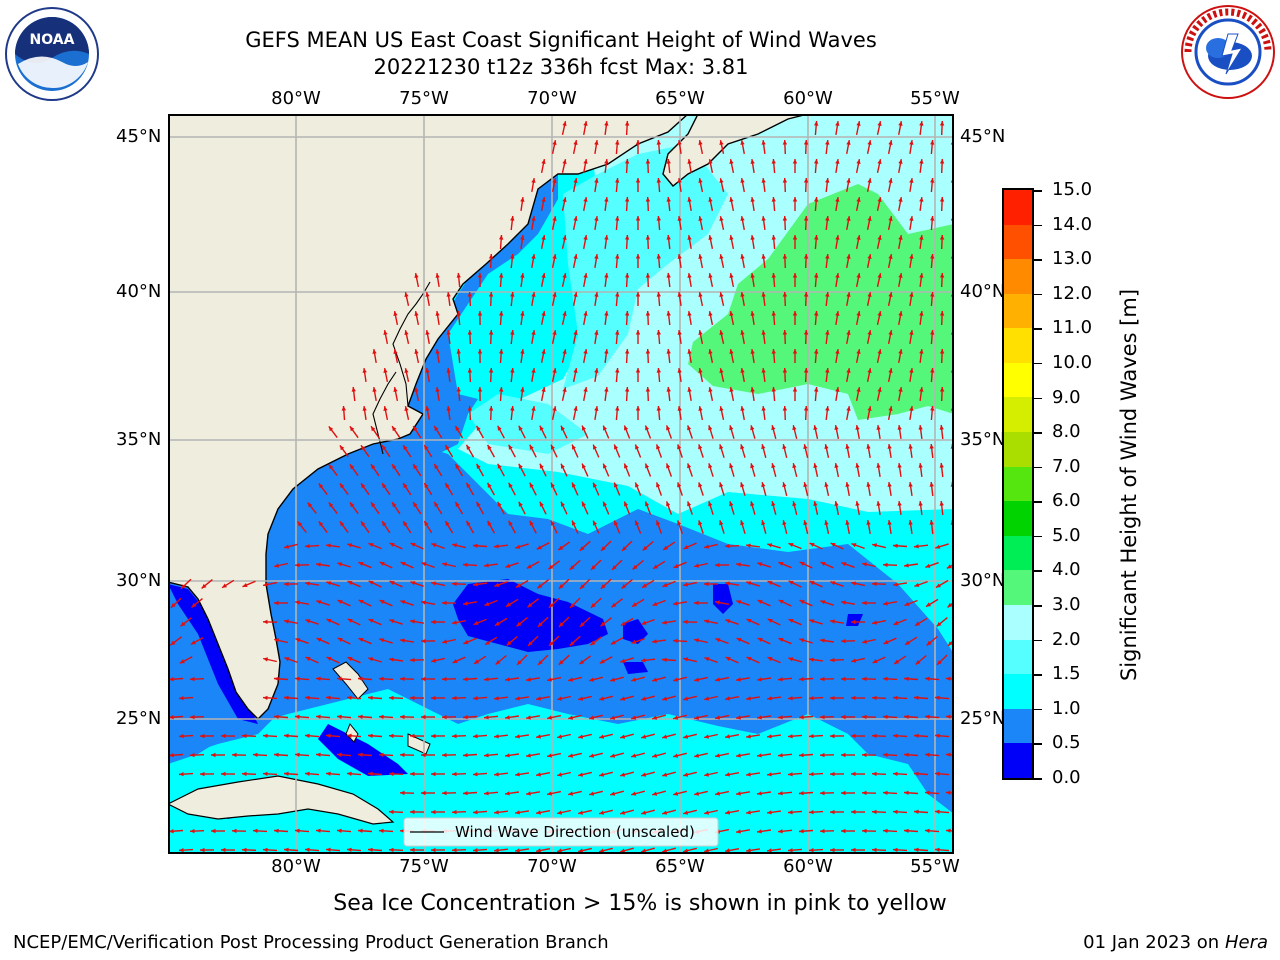 Image resolution: width=1280 pixels, height=960 pixels. Describe the element at coordinates (680, 866) in the screenshot. I see `lon-label-bottom: 65°W` at that location.